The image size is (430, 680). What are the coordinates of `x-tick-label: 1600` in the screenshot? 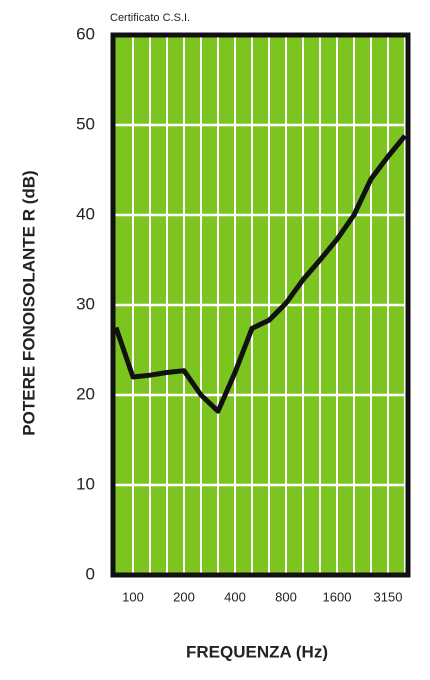 It's located at (337, 596).